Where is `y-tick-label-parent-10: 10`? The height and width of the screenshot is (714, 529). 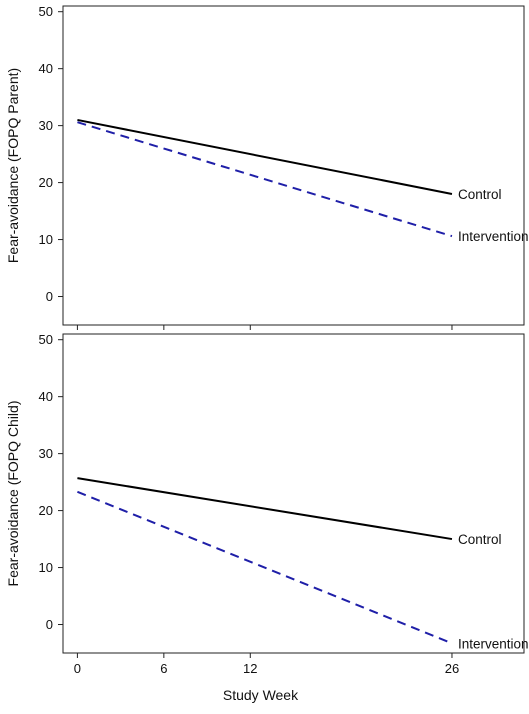
y-tick-label-parent-10: 10 is located at coordinates (46, 239).